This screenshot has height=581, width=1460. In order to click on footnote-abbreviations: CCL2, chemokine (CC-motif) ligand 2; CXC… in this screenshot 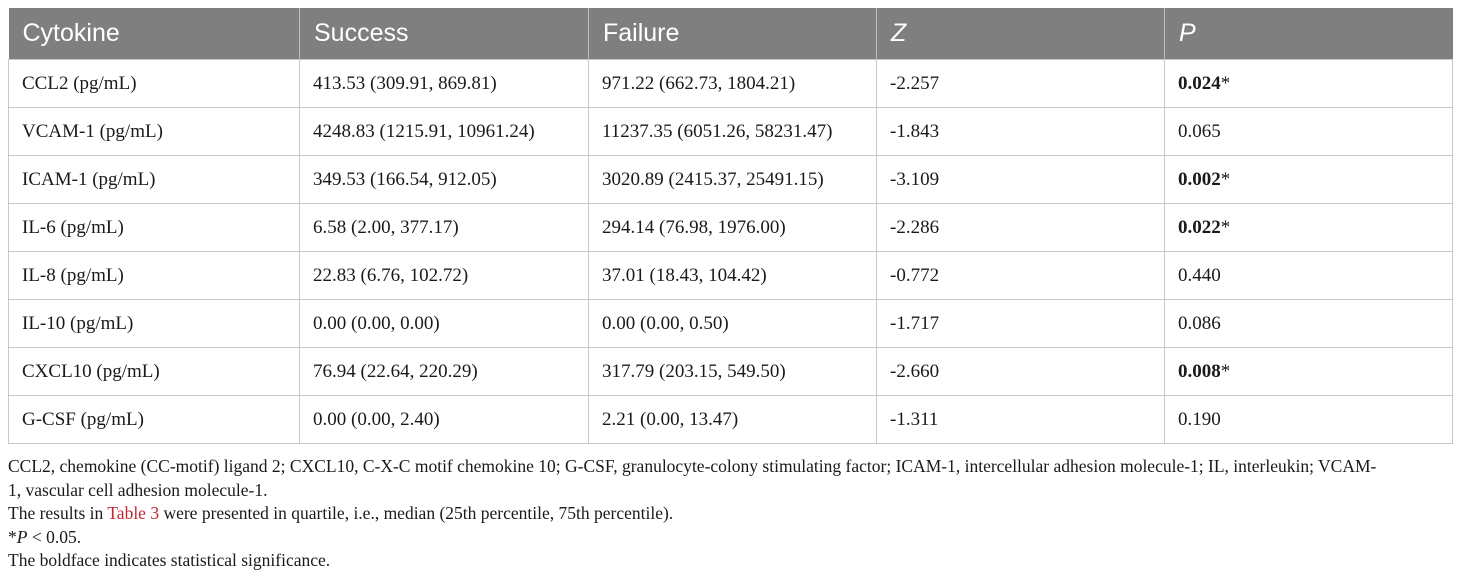, I will do `click(730, 478)`.